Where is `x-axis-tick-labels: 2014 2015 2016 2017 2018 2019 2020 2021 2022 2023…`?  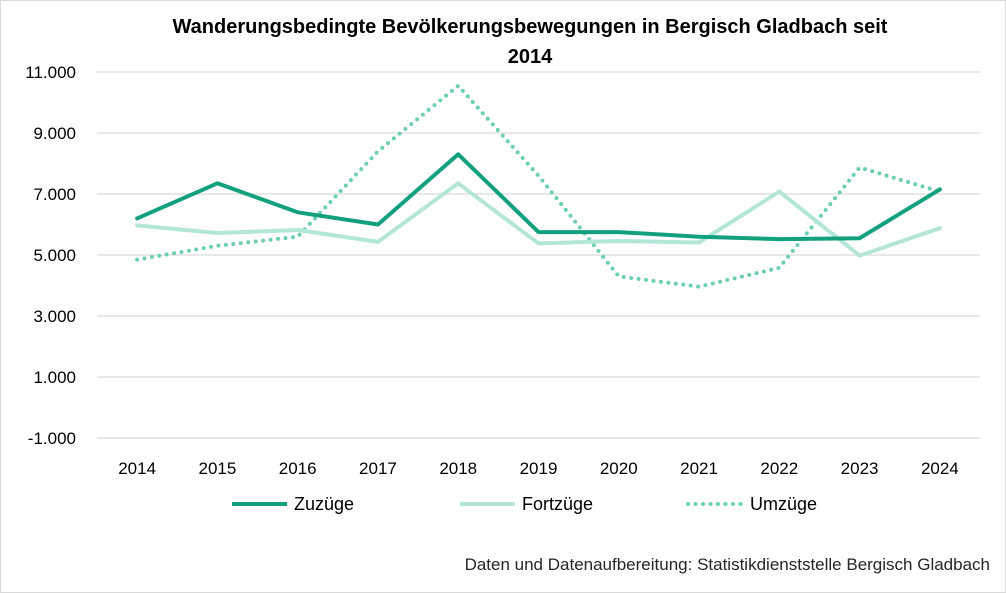 x-axis-tick-labels: 2014 2015 2016 2017 2018 2019 2020 2021 2022 2023… is located at coordinates (538, 468).